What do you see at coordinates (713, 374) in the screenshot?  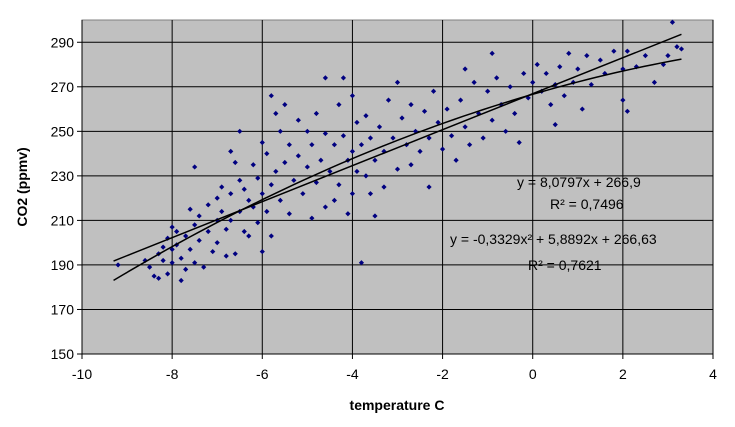 I see `x-tick-label: 4` at bounding box center [713, 374].